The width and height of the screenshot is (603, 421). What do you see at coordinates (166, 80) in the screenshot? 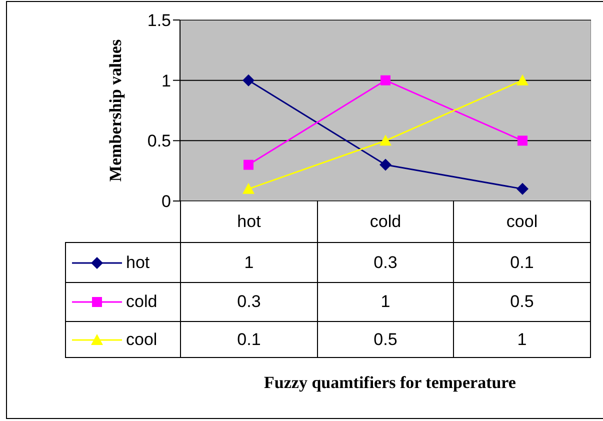
I see `y-tick-label: 1` at bounding box center [166, 80].